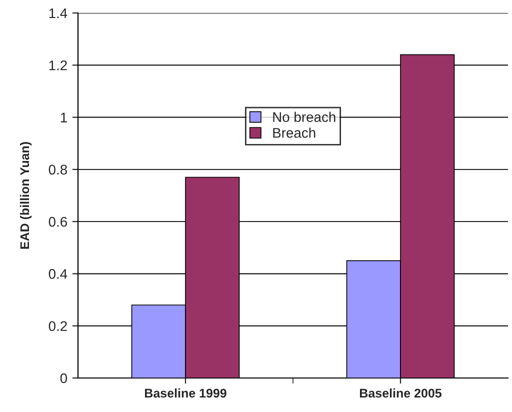 This screenshot has height=412, width=512. What do you see at coordinates (58, 13) in the screenshot?
I see `y-tick-label: 1.4` at bounding box center [58, 13].